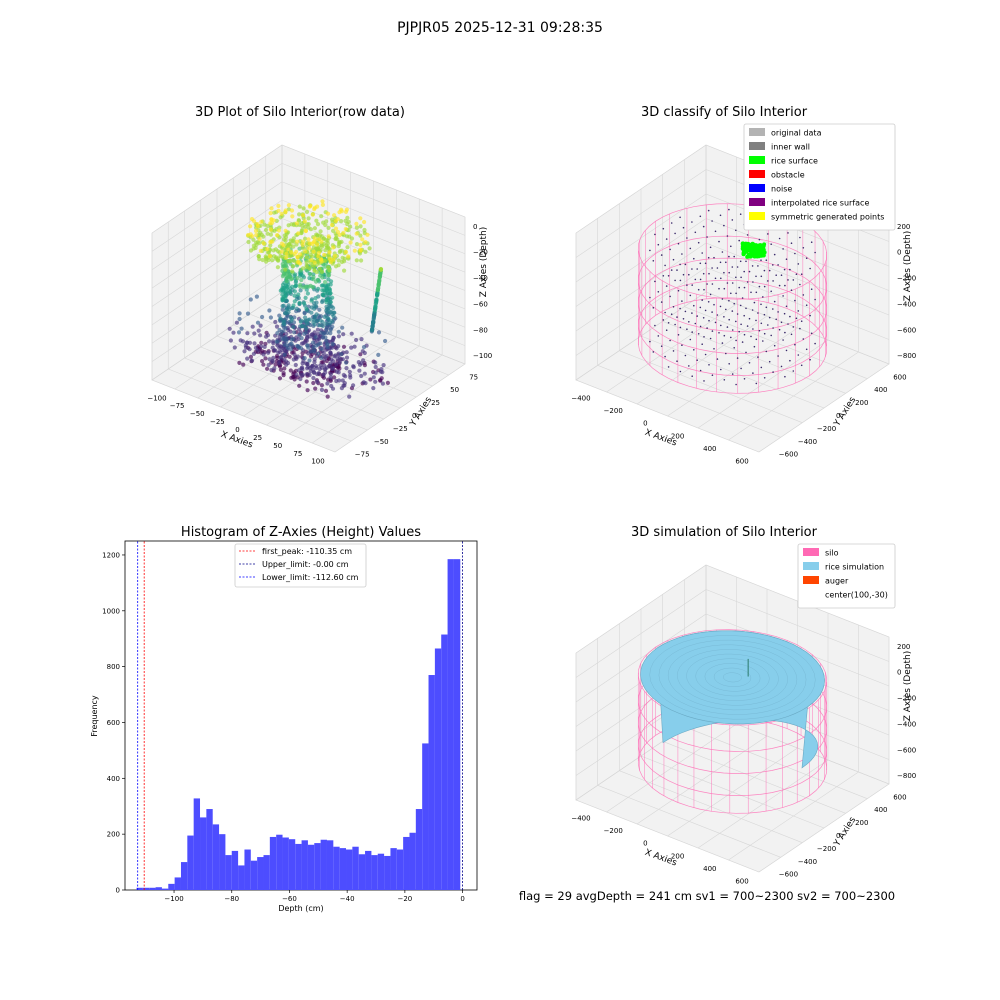 The width and height of the screenshot is (1000, 1000). Describe the element at coordinates (156, 398) in the screenshot. I see `x-tick-label: −100` at that location.